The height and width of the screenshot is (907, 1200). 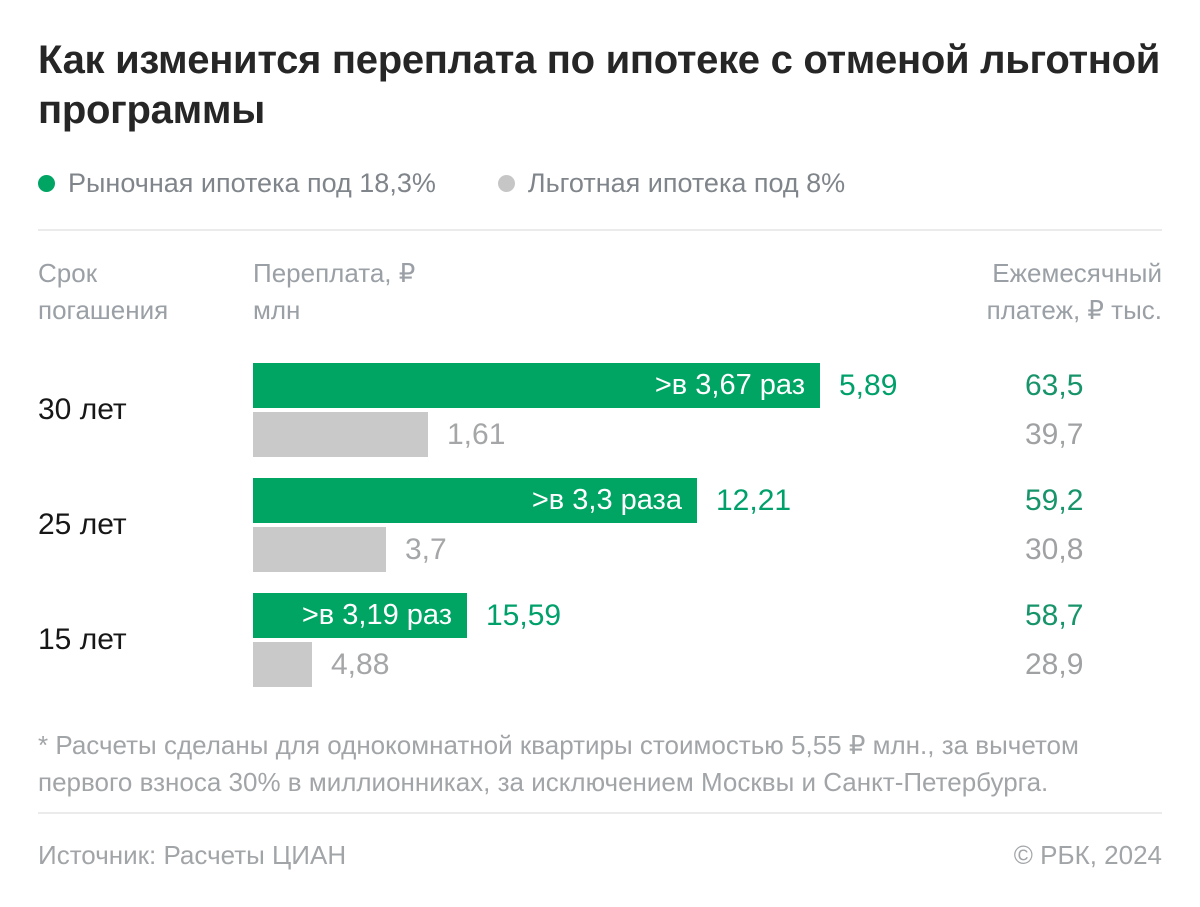 I want to click on bar-group: >в 3,3 раза 12,21 59,2 3,7 30,8, so click(x=707, y=525).